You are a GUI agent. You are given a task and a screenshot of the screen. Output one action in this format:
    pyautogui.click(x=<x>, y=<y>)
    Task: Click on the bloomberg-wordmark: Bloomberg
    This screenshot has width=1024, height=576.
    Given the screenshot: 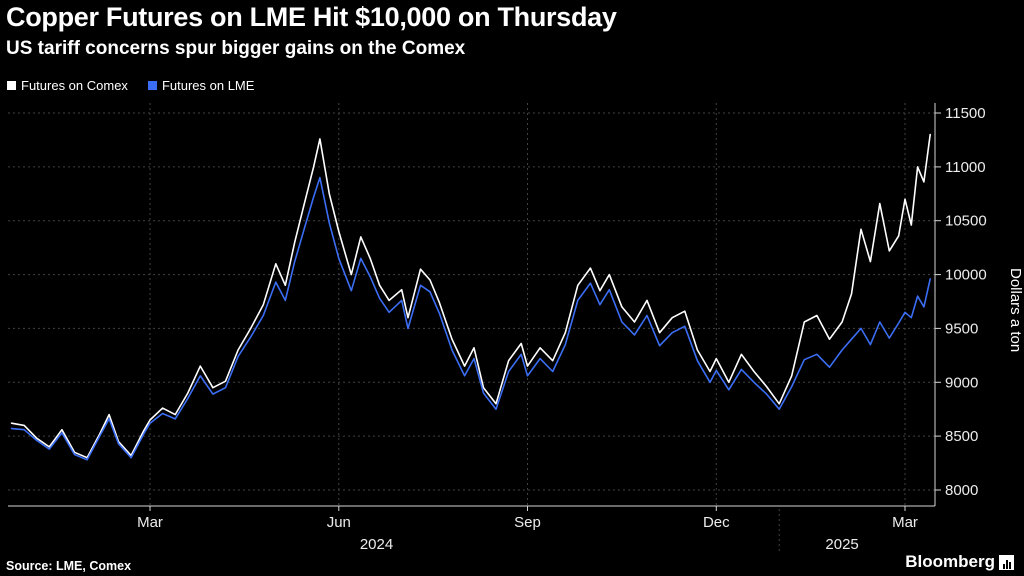 What is the action you would take?
    pyautogui.click(x=950, y=561)
    